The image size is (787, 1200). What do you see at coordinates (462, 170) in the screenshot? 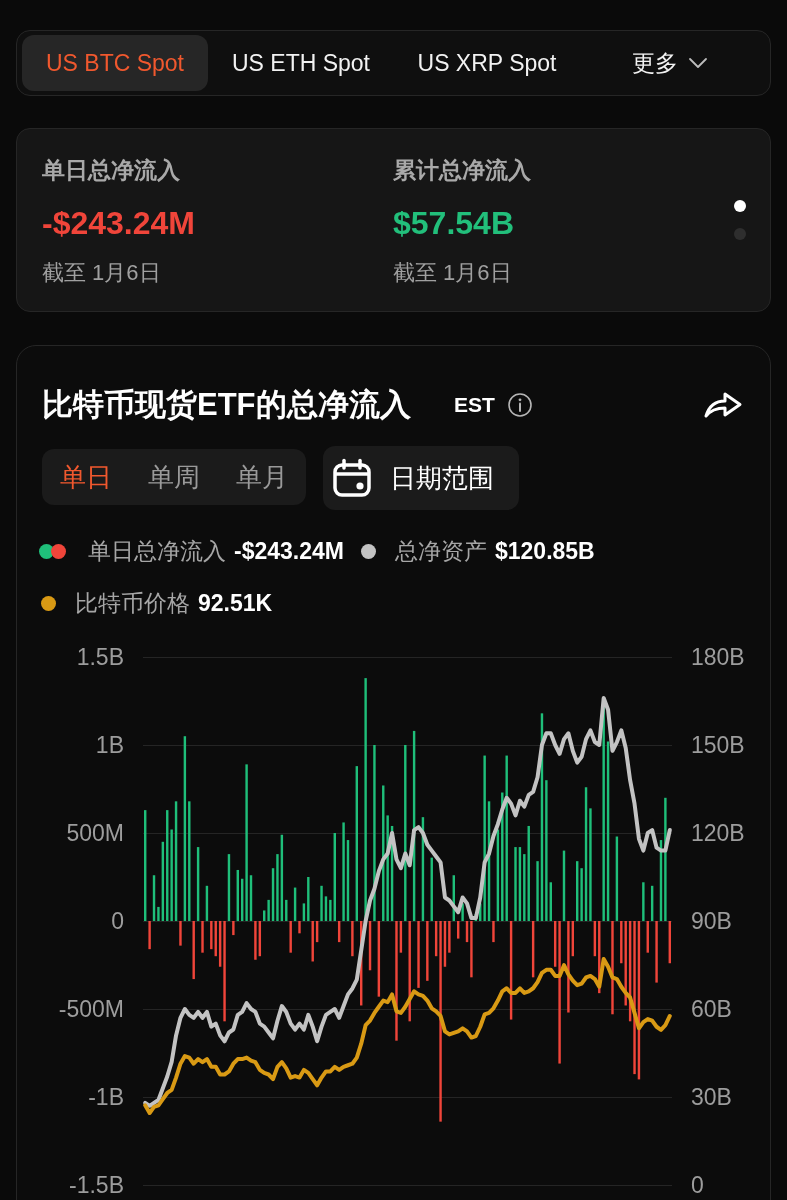
I see `text: 累计总净流入` at bounding box center [462, 170].